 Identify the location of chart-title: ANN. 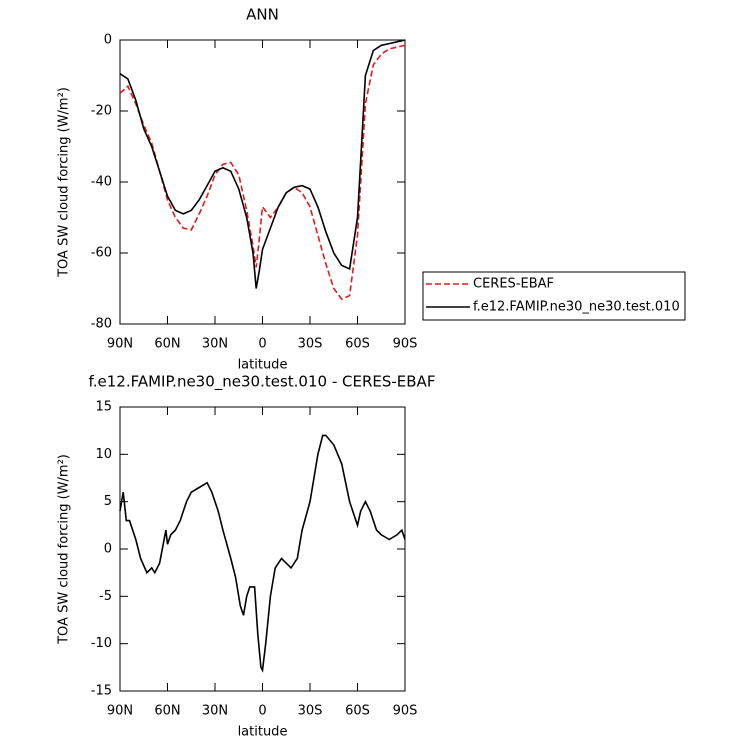
(262, 15).